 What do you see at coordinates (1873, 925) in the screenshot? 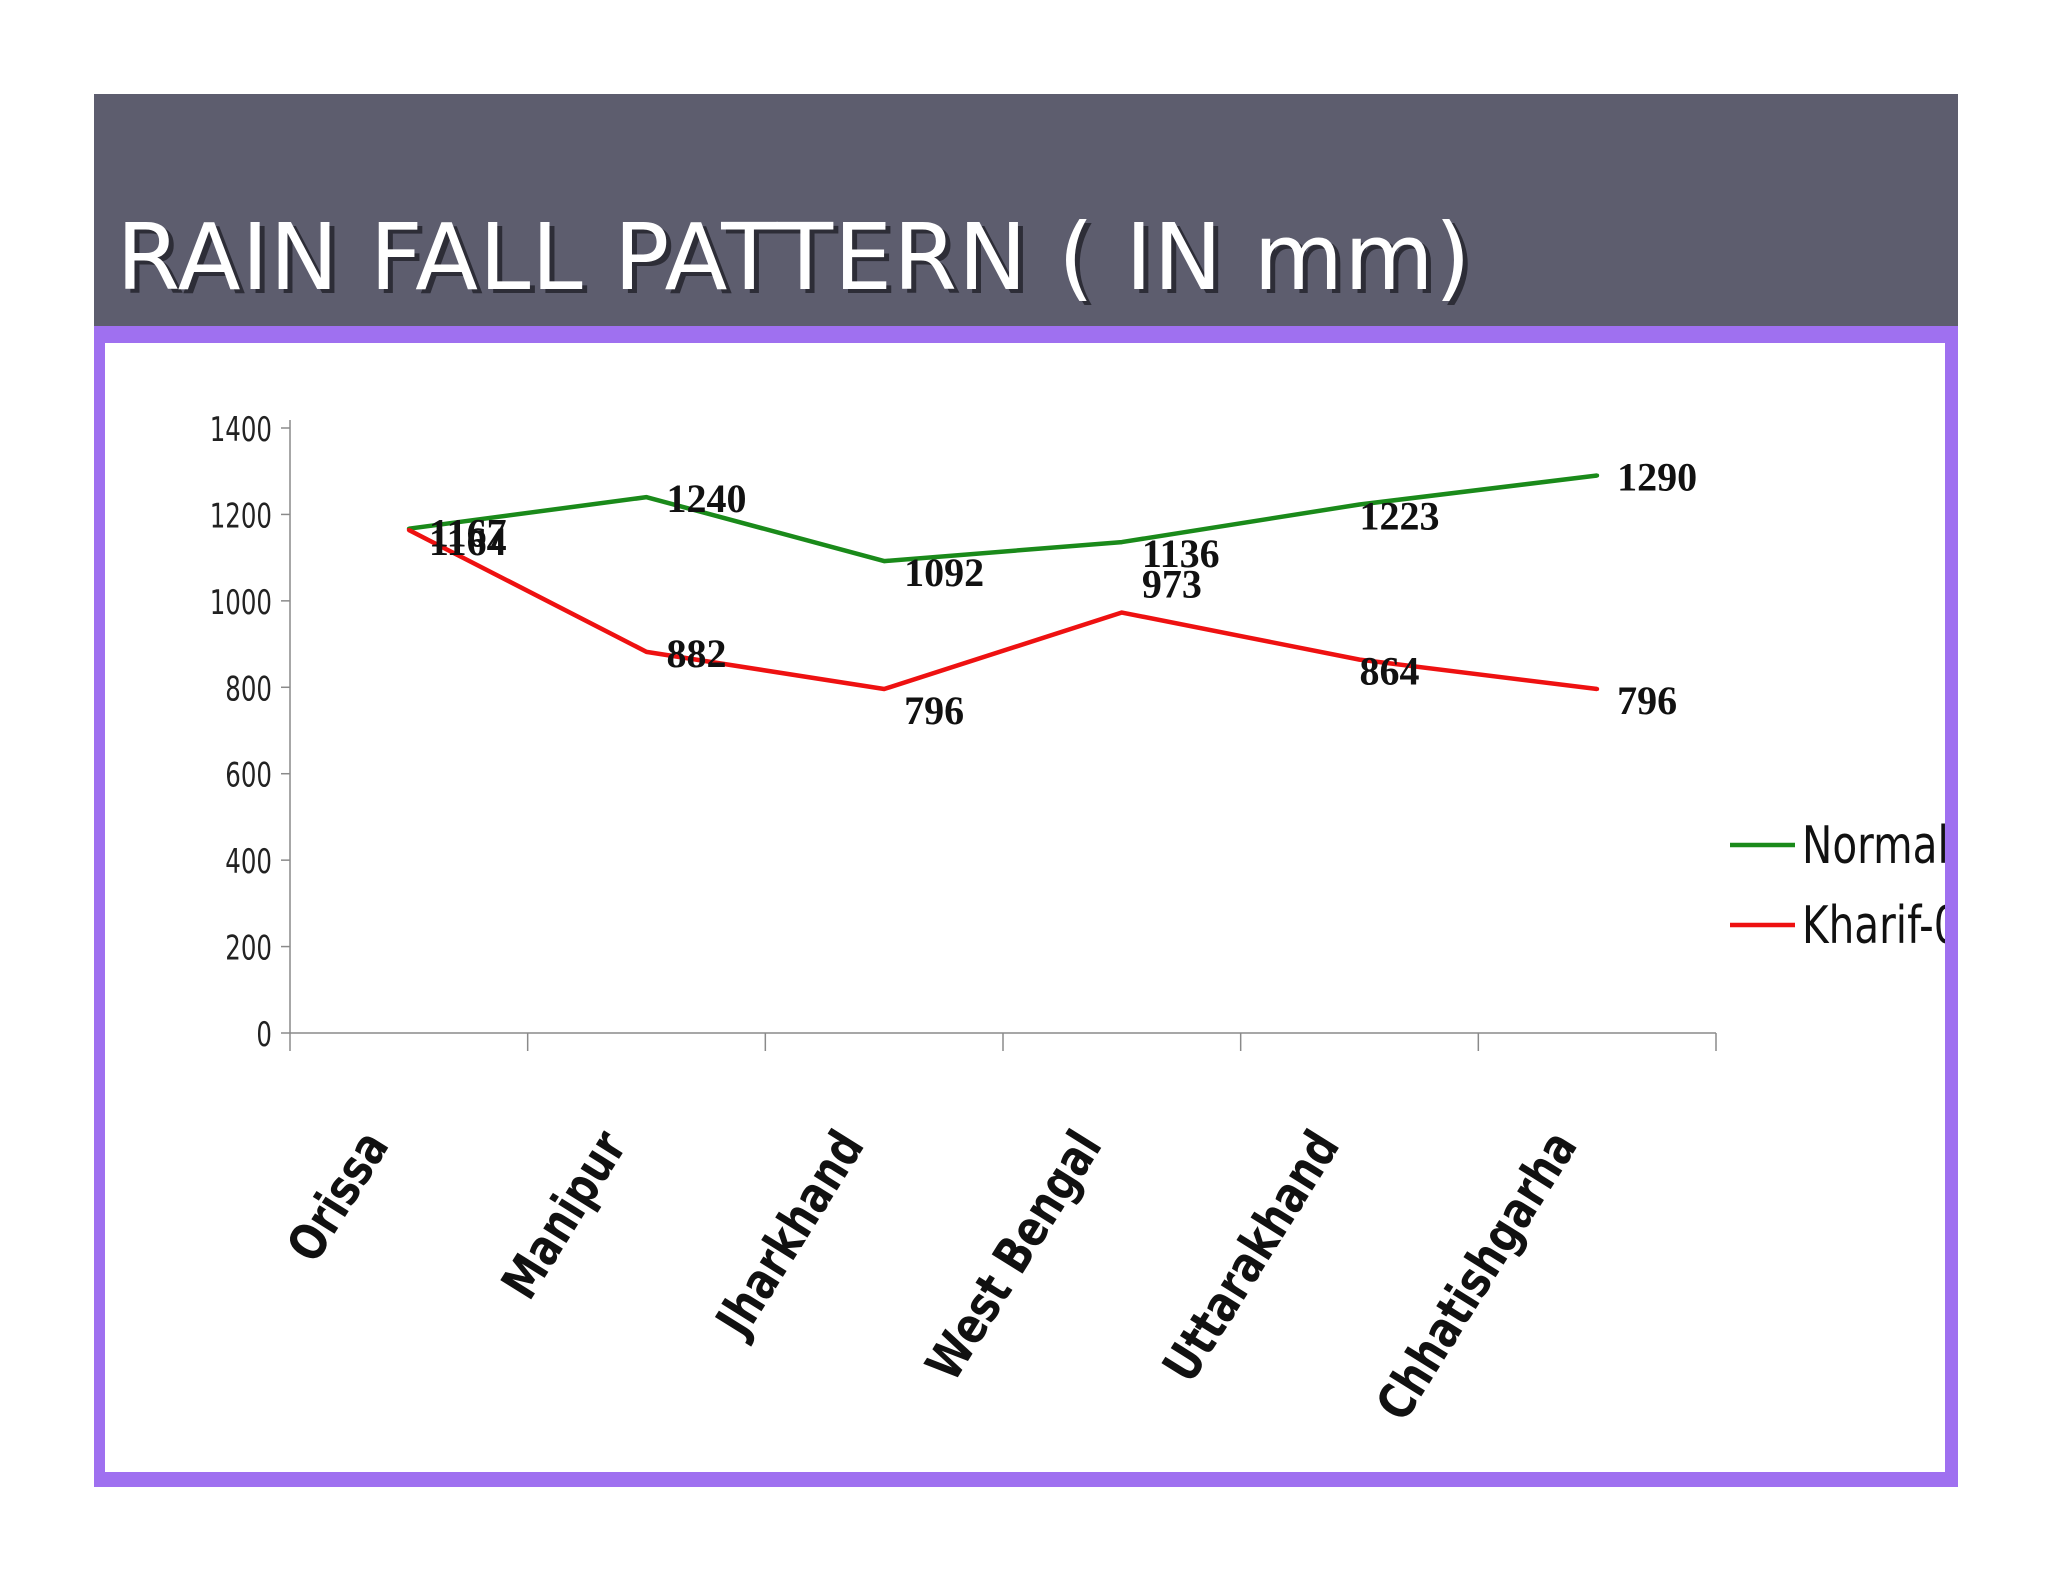
I see `legend-label: Kharif-09` at bounding box center [1873, 925].